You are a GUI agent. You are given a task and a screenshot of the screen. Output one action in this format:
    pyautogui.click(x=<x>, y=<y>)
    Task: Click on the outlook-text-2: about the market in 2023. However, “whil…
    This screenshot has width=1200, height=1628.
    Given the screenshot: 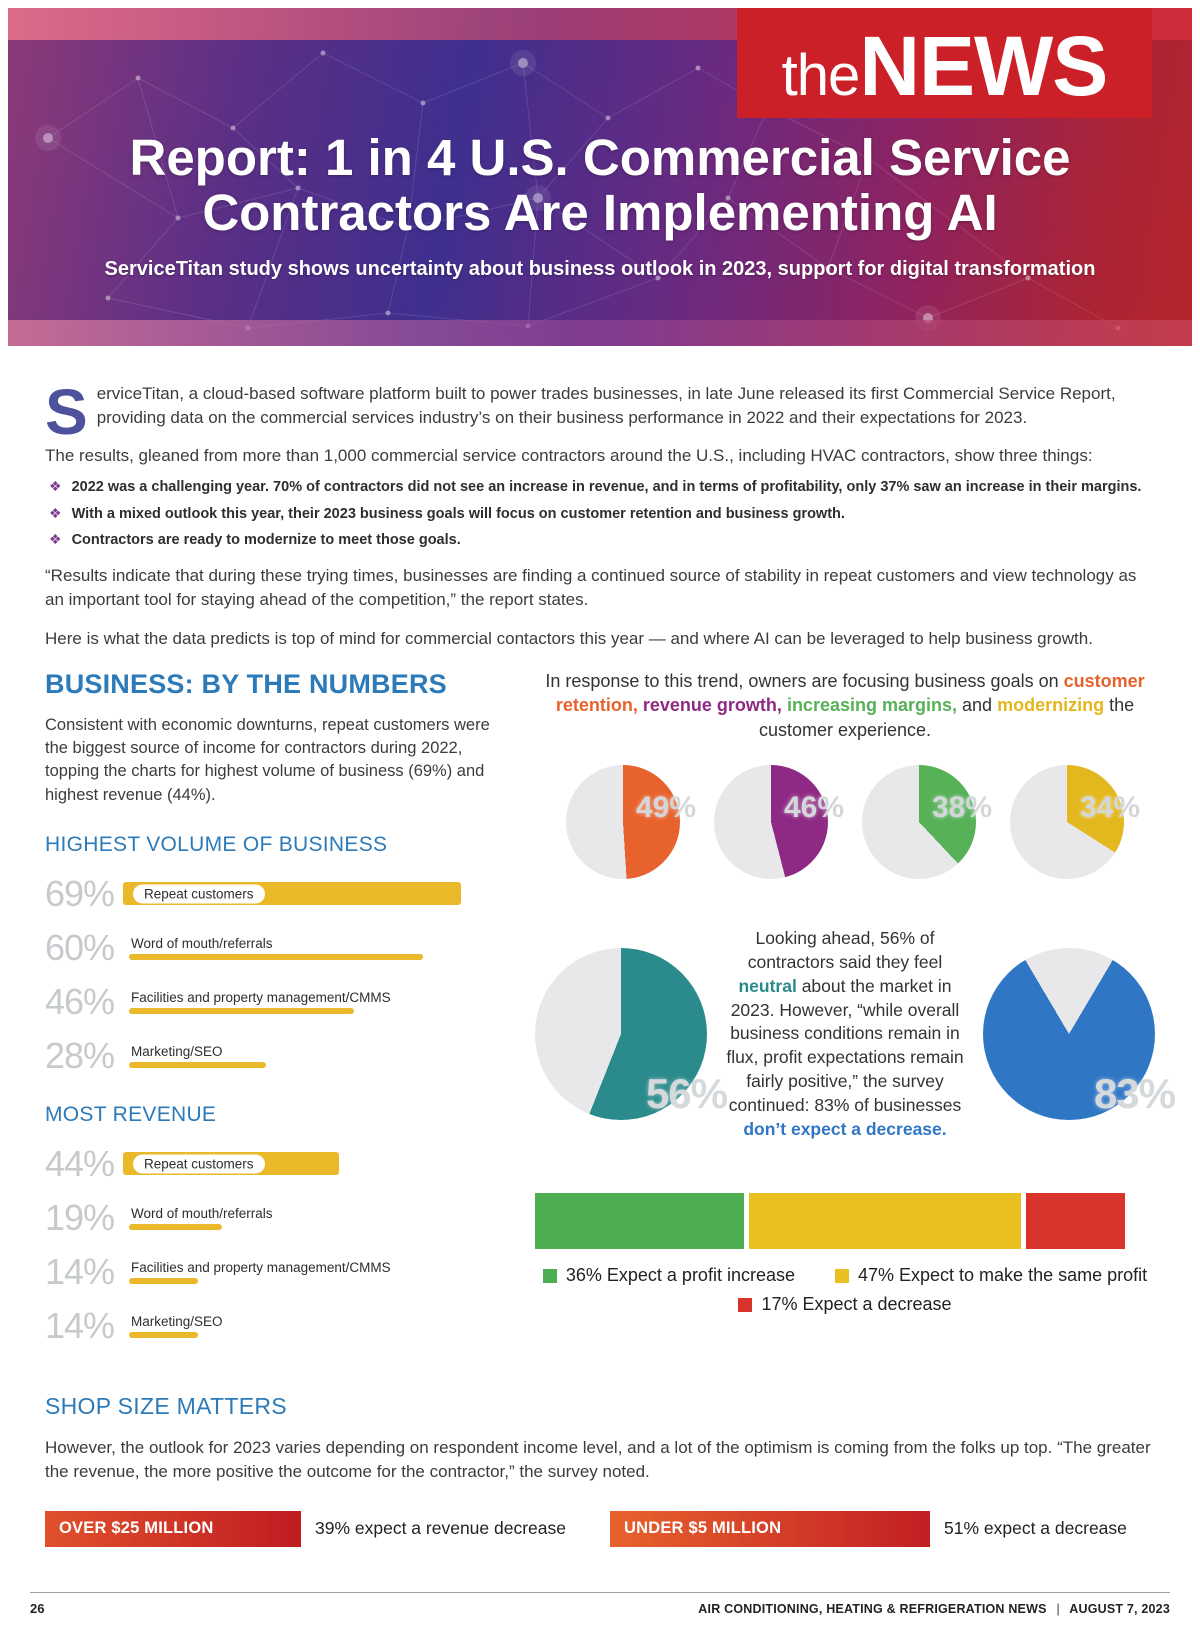 What is the action you would take?
    pyautogui.click(x=845, y=1045)
    